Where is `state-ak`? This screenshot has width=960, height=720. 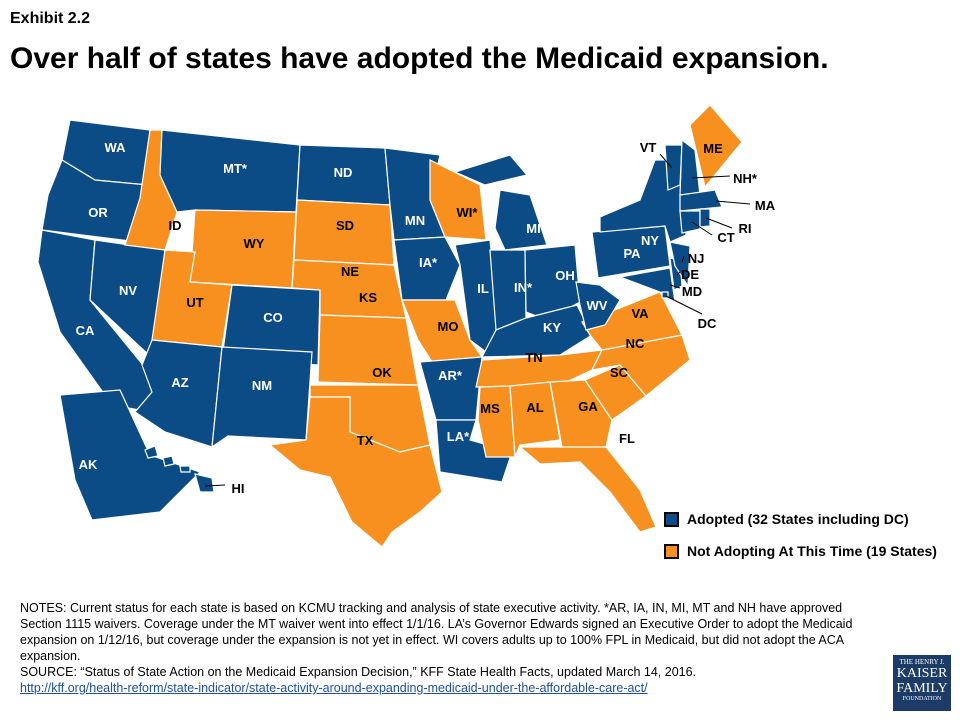 state-ak is located at coordinates (130, 455).